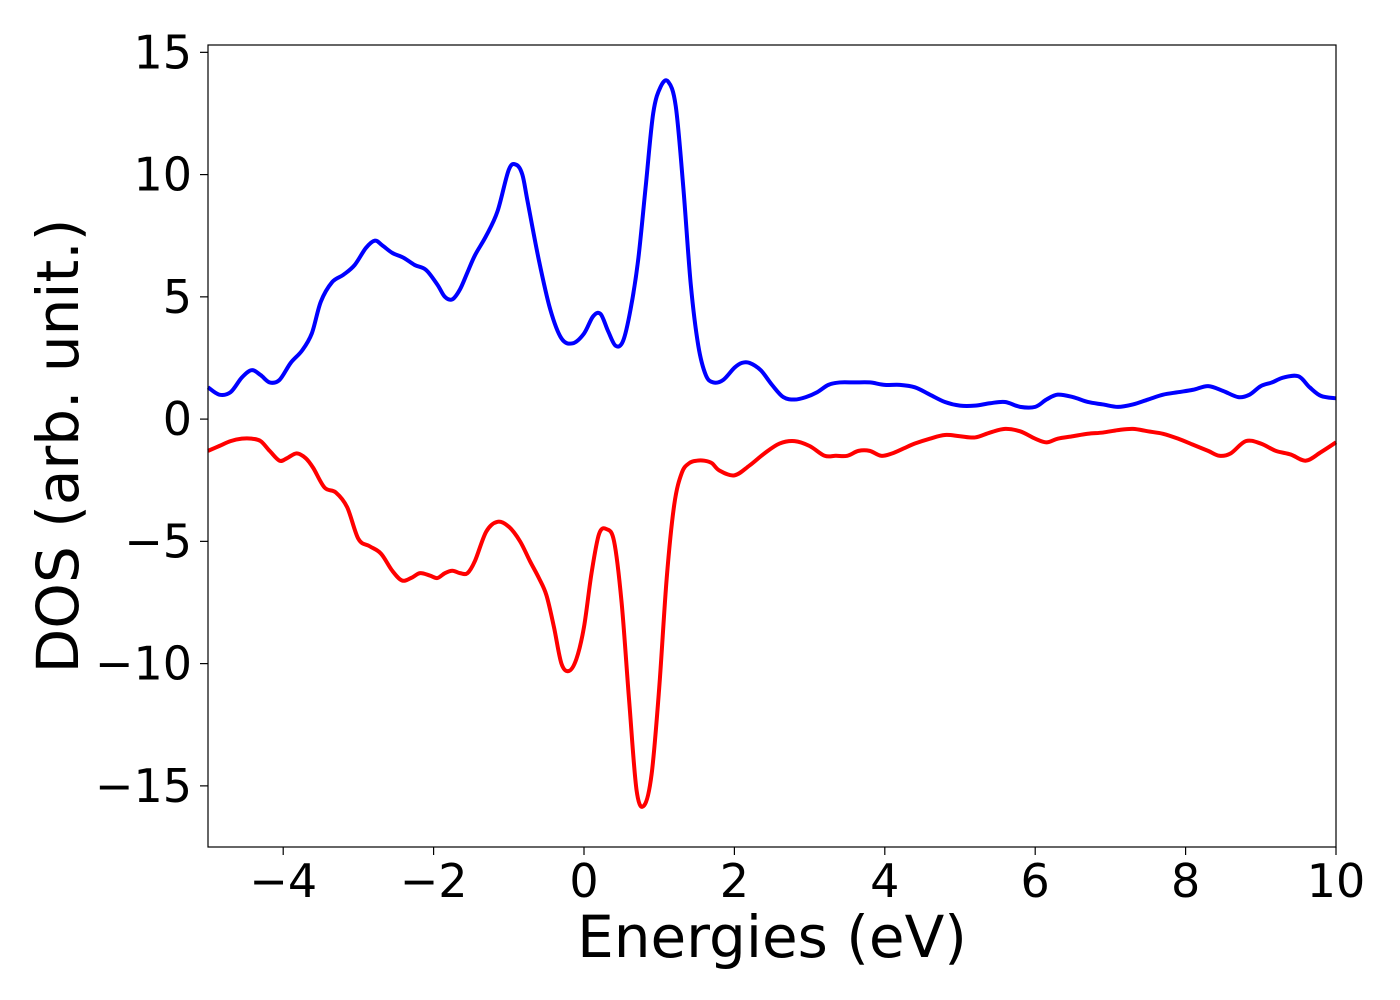 Image resolution: width=1400 pixels, height=1000 pixels. Describe the element at coordinates (143, 786) in the screenshot. I see `y-tick-label: −15` at that location.